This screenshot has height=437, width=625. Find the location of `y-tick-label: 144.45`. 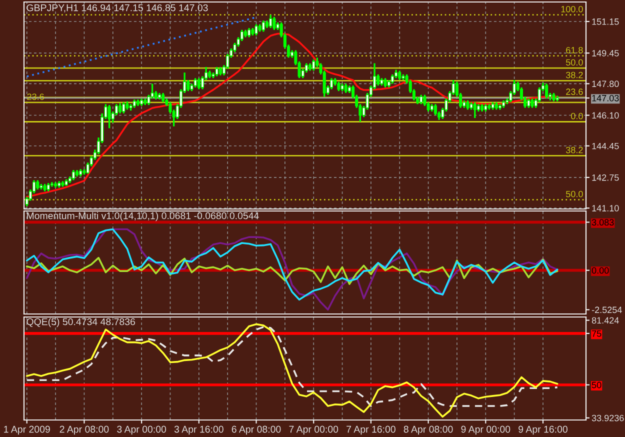

y-tick-label: 144.45 is located at coordinates (605, 146).